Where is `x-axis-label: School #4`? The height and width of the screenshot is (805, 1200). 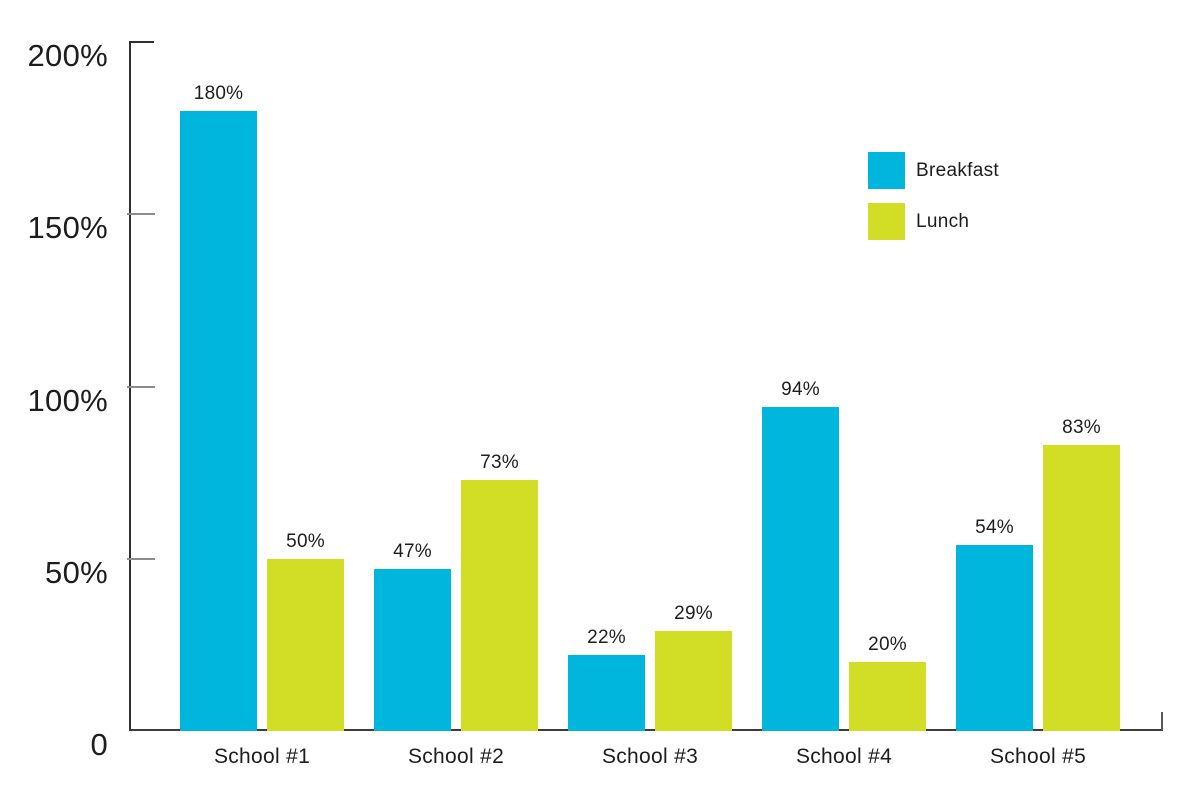
x-axis-label: School #4 is located at coordinates (844, 756).